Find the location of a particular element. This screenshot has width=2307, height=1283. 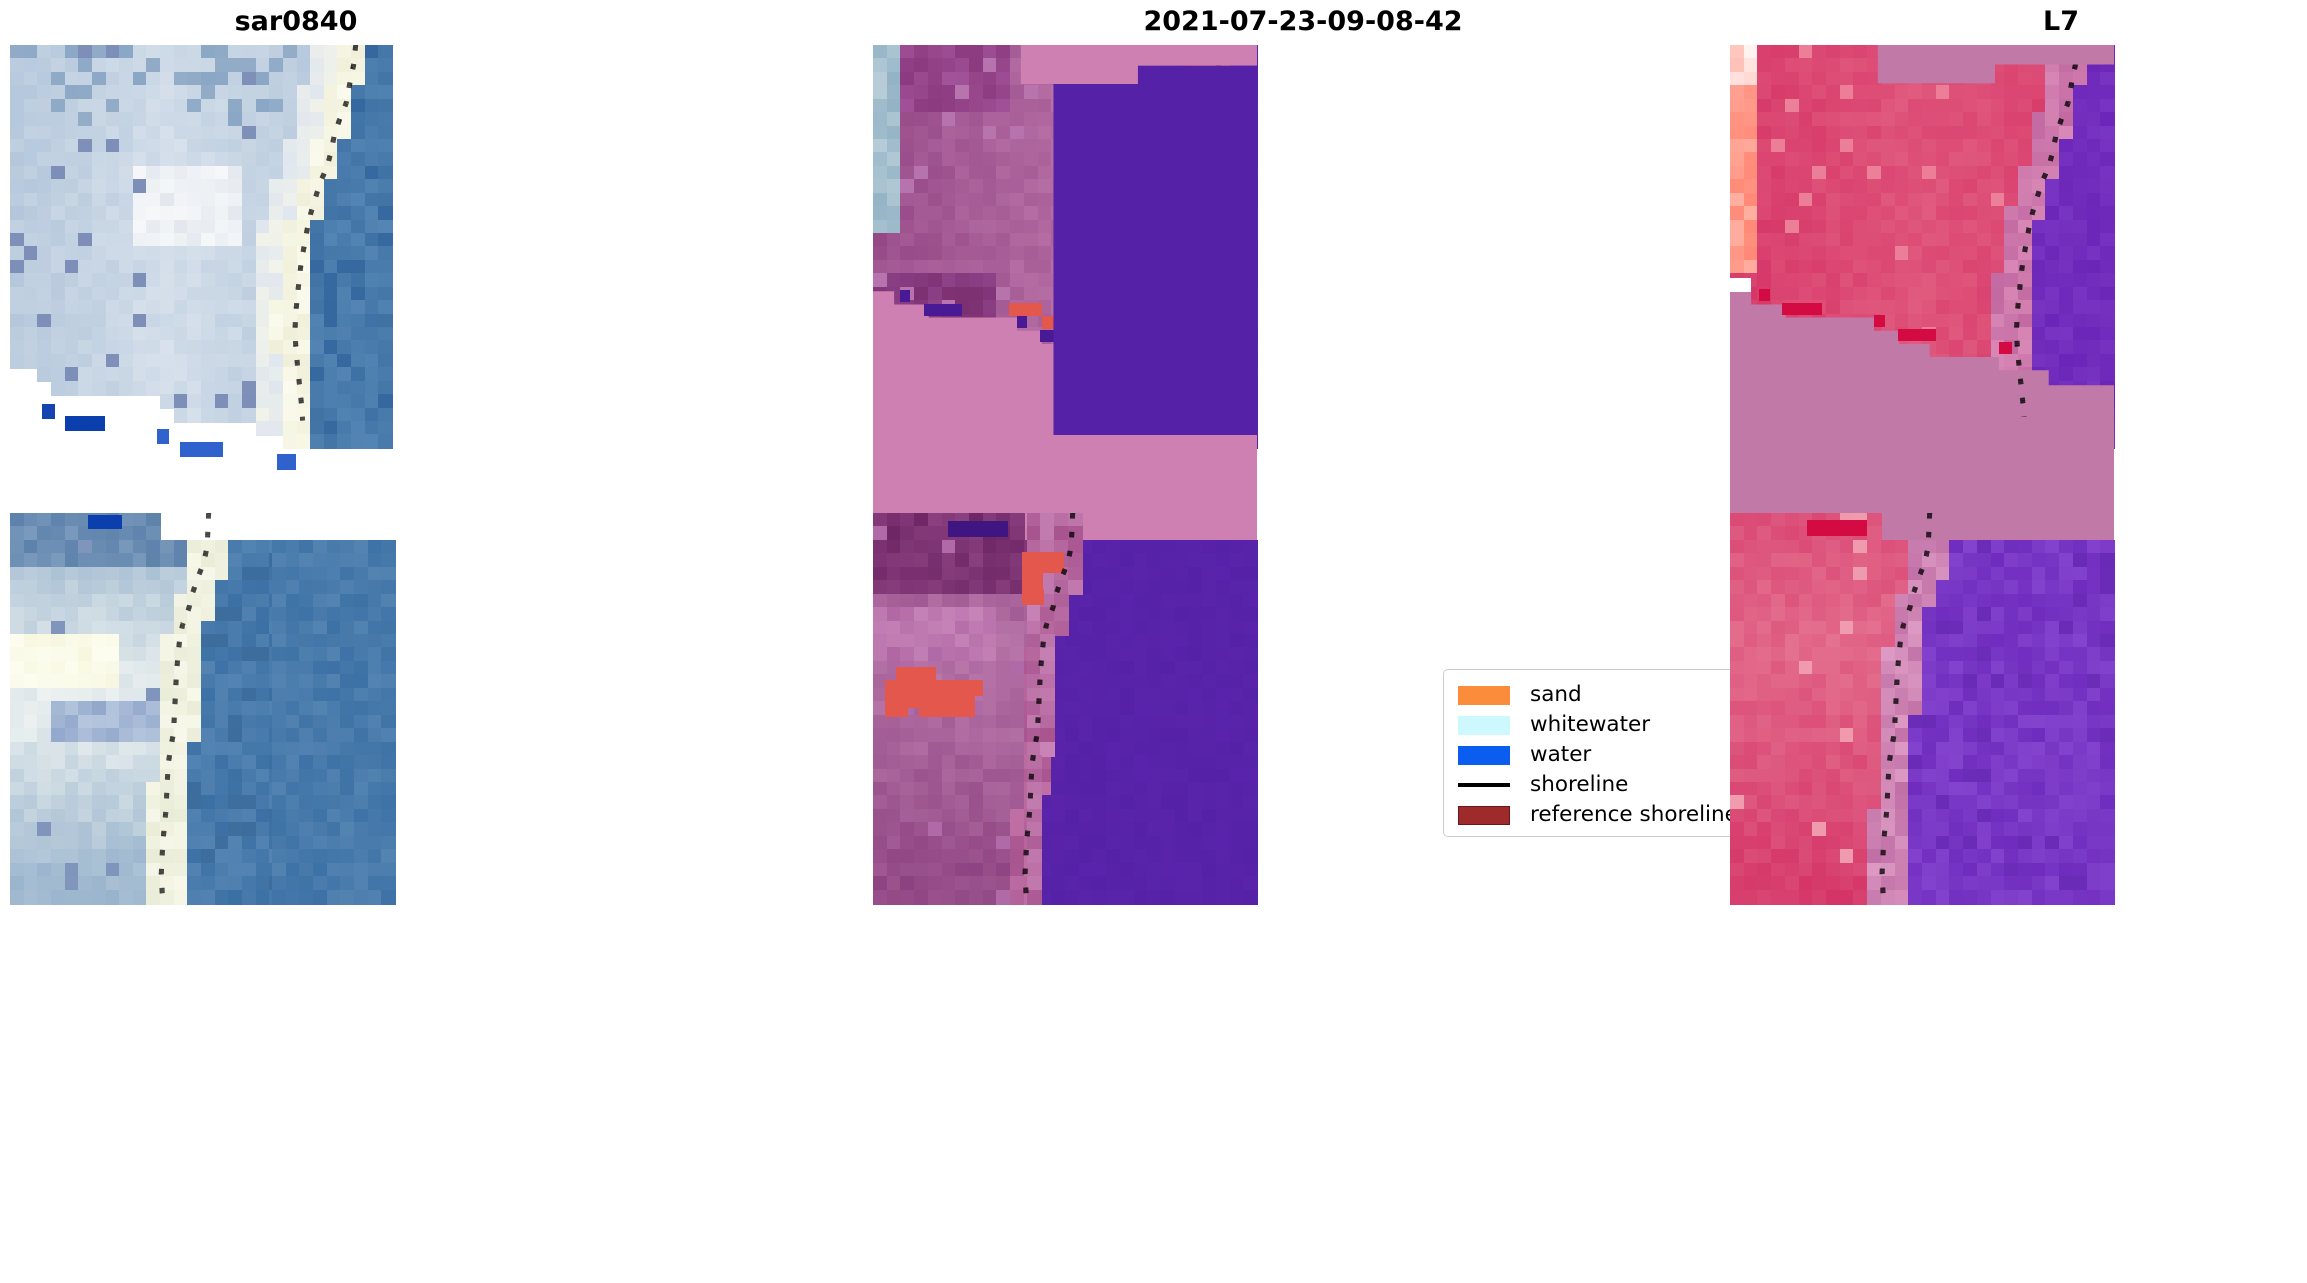

legend-label-shoreline: shoreline is located at coordinates (1579, 785).